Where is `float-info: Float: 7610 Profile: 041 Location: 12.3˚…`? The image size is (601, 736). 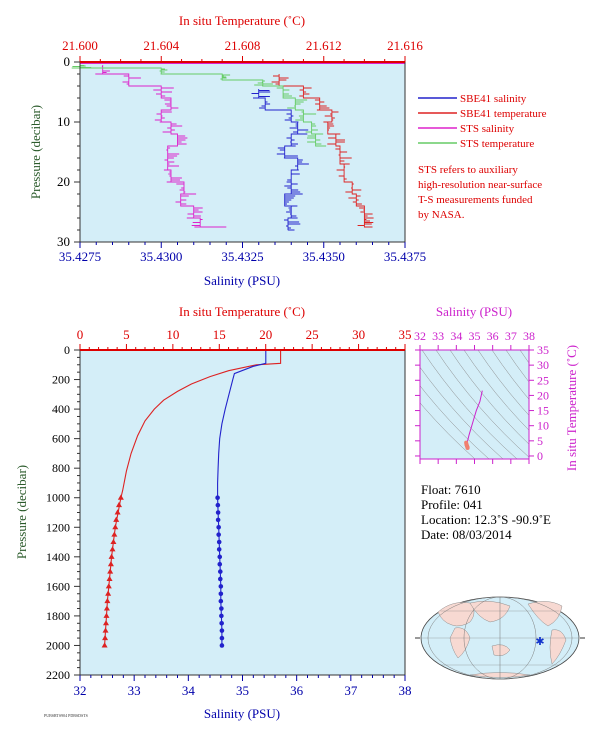
float-info: Float: 7610 Profile: 041 Location: 12.3˚… is located at coordinates (486, 512).